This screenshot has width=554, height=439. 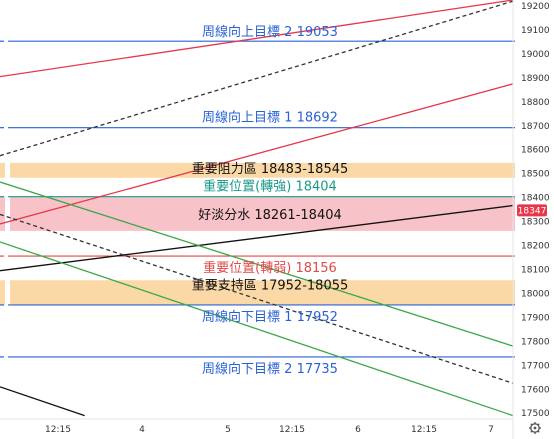 What do you see at coordinates (535, 294) in the screenshot?
I see `y-tick-label: 18000` at bounding box center [535, 294].